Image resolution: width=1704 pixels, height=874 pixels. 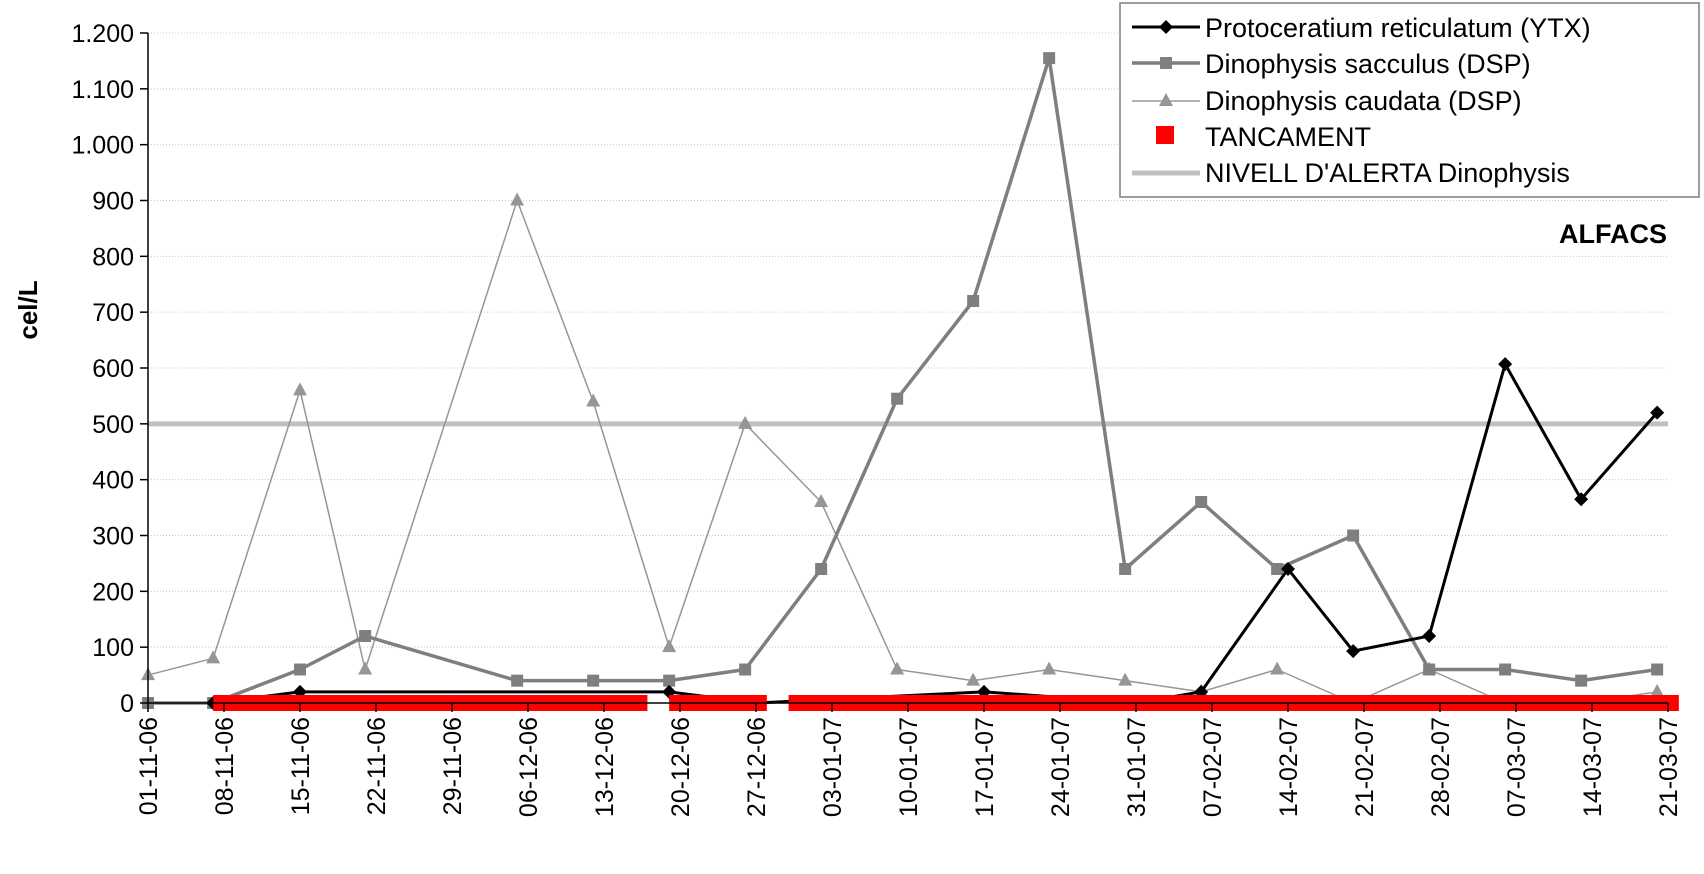 What do you see at coordinates (1365, 767) in the screenshot?
I see `x-tick-label: 21-02-07` at bounding box center [1365, 767].